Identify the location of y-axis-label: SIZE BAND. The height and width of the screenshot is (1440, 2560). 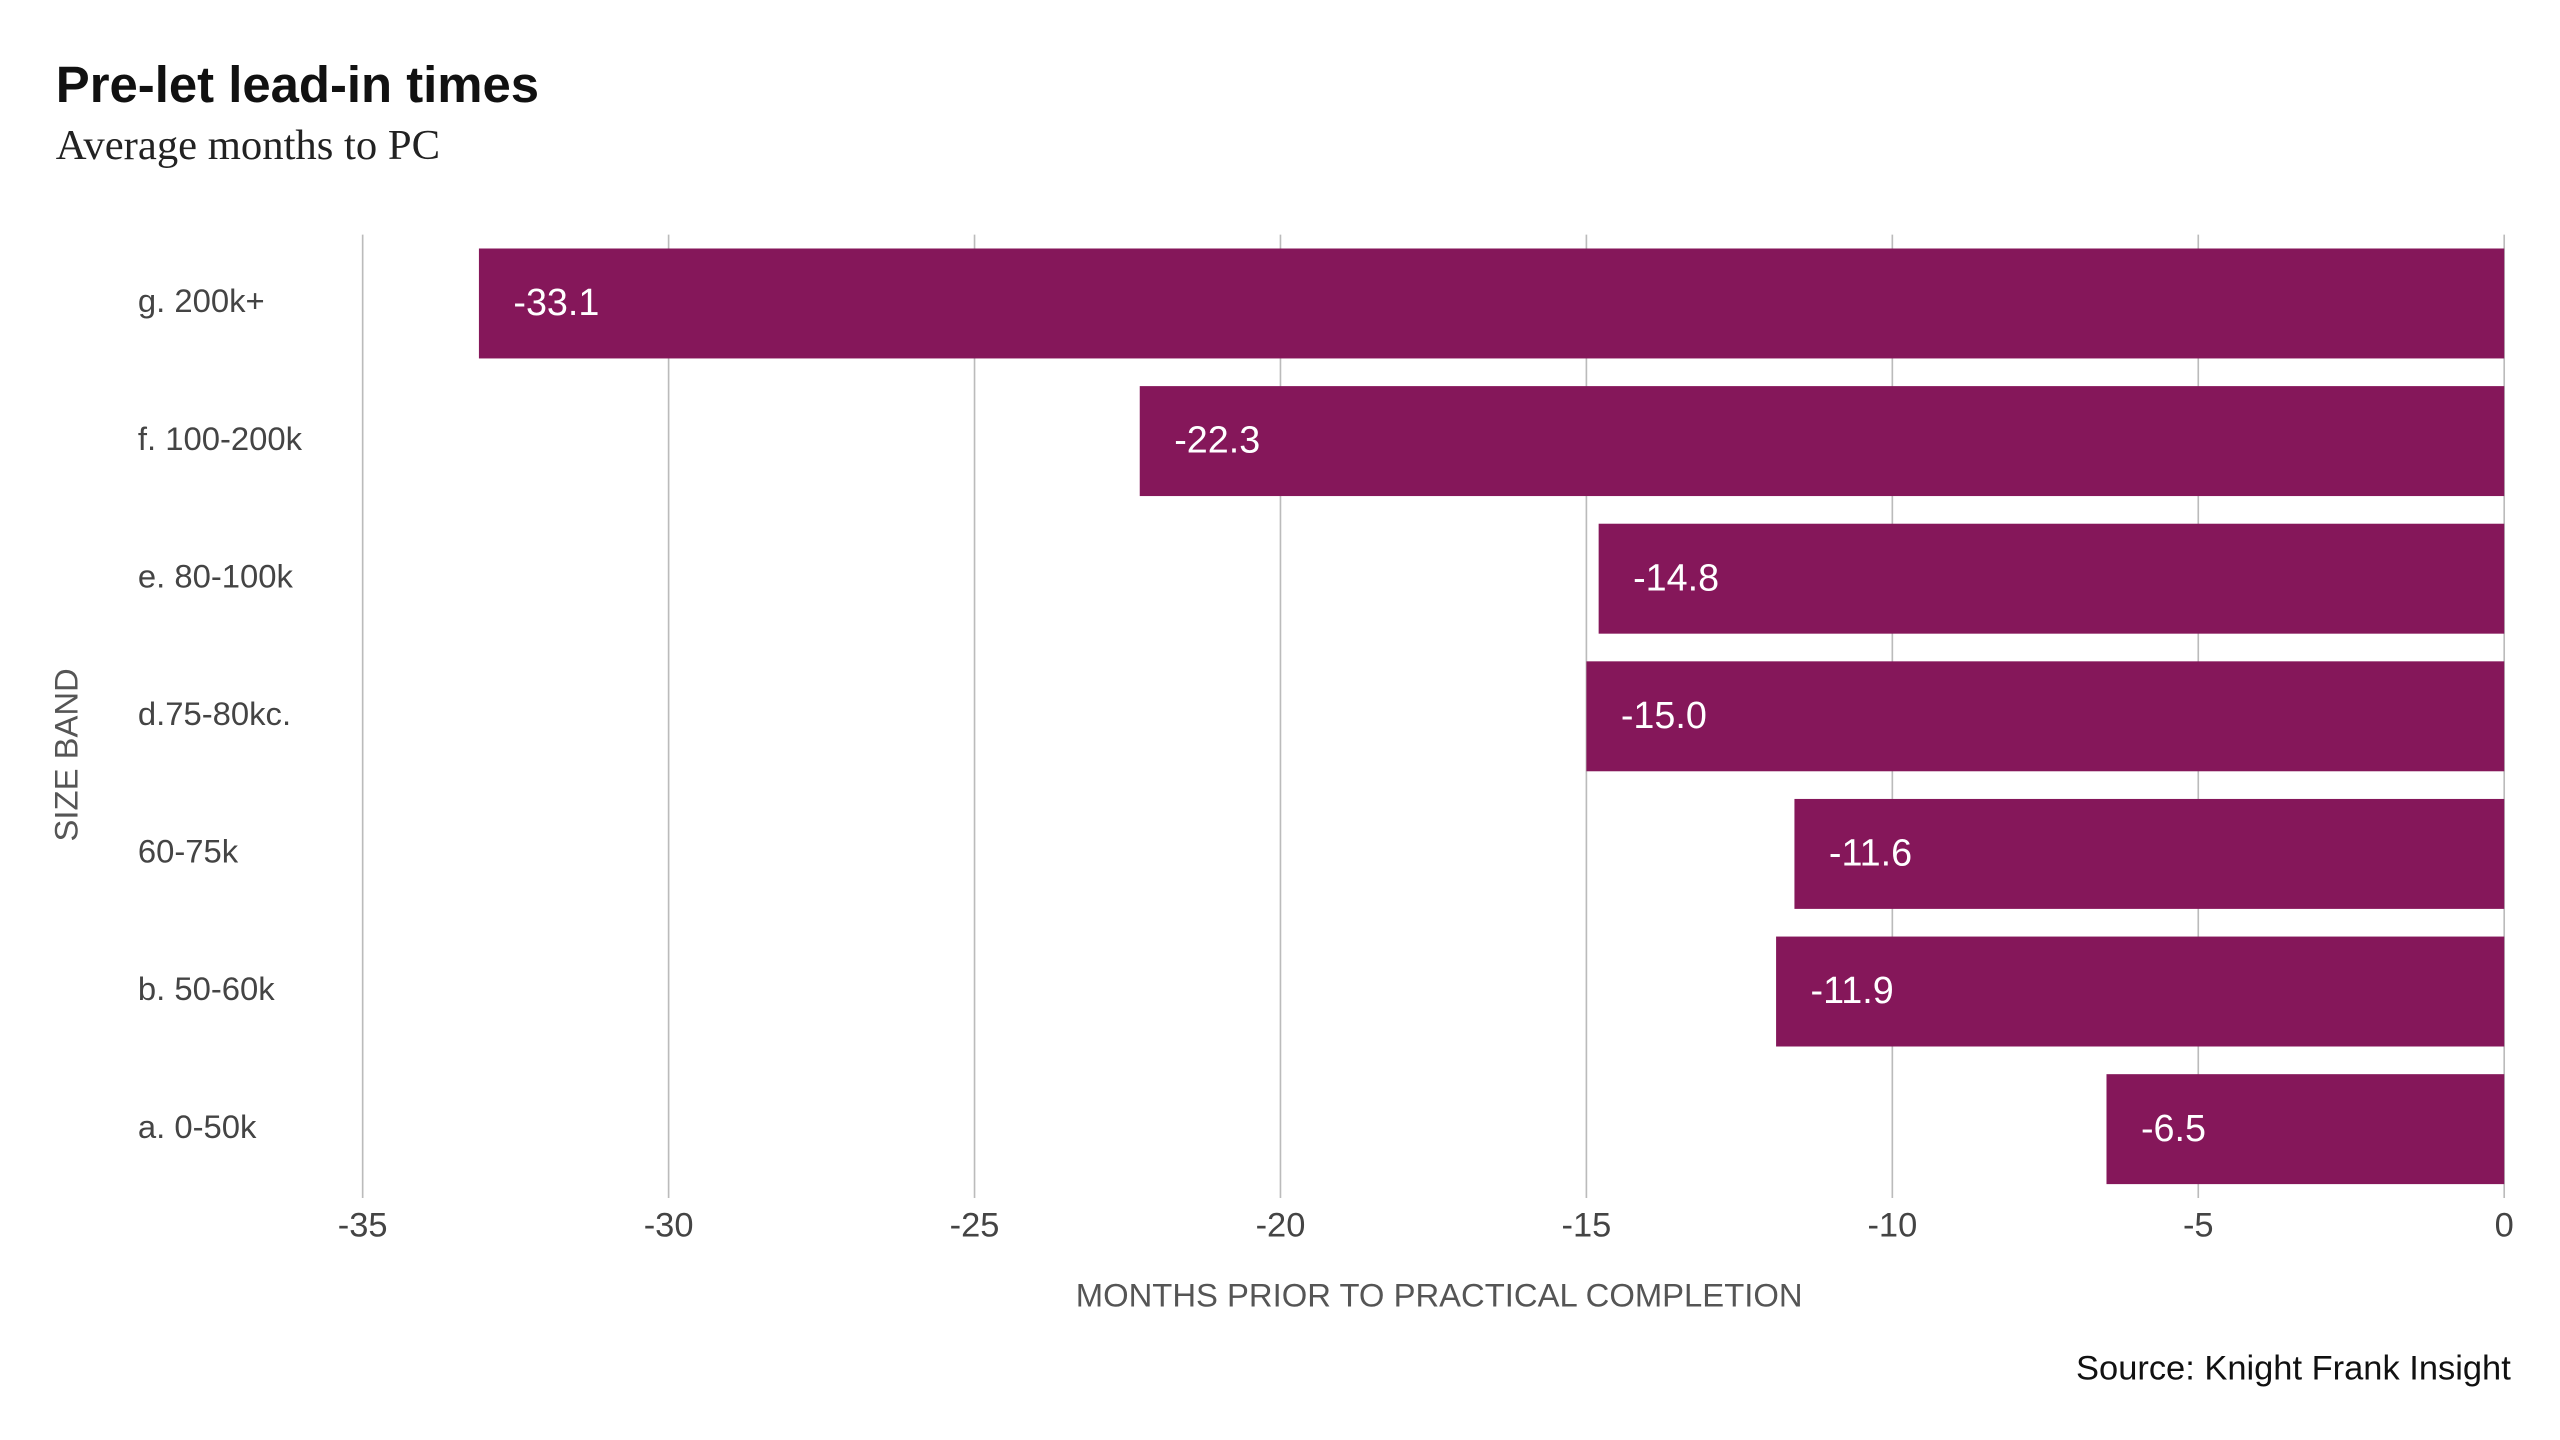
(66, 754).